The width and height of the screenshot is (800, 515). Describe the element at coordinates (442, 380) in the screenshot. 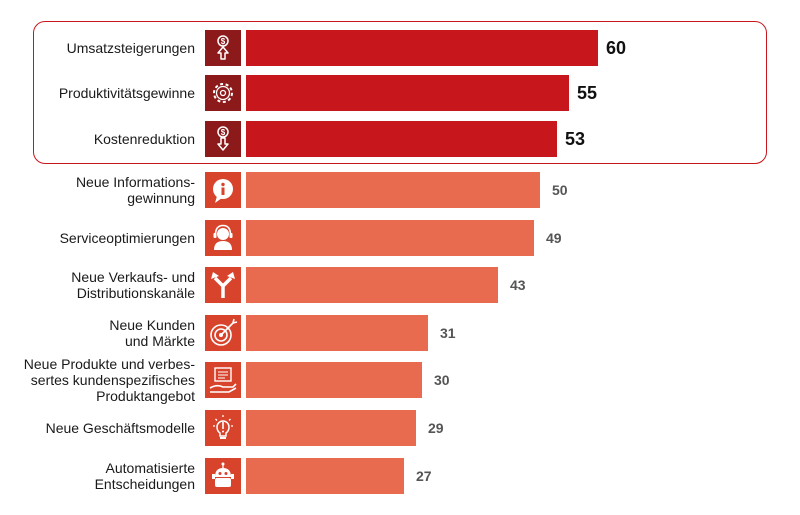

I see `value-label: 30` at that location.